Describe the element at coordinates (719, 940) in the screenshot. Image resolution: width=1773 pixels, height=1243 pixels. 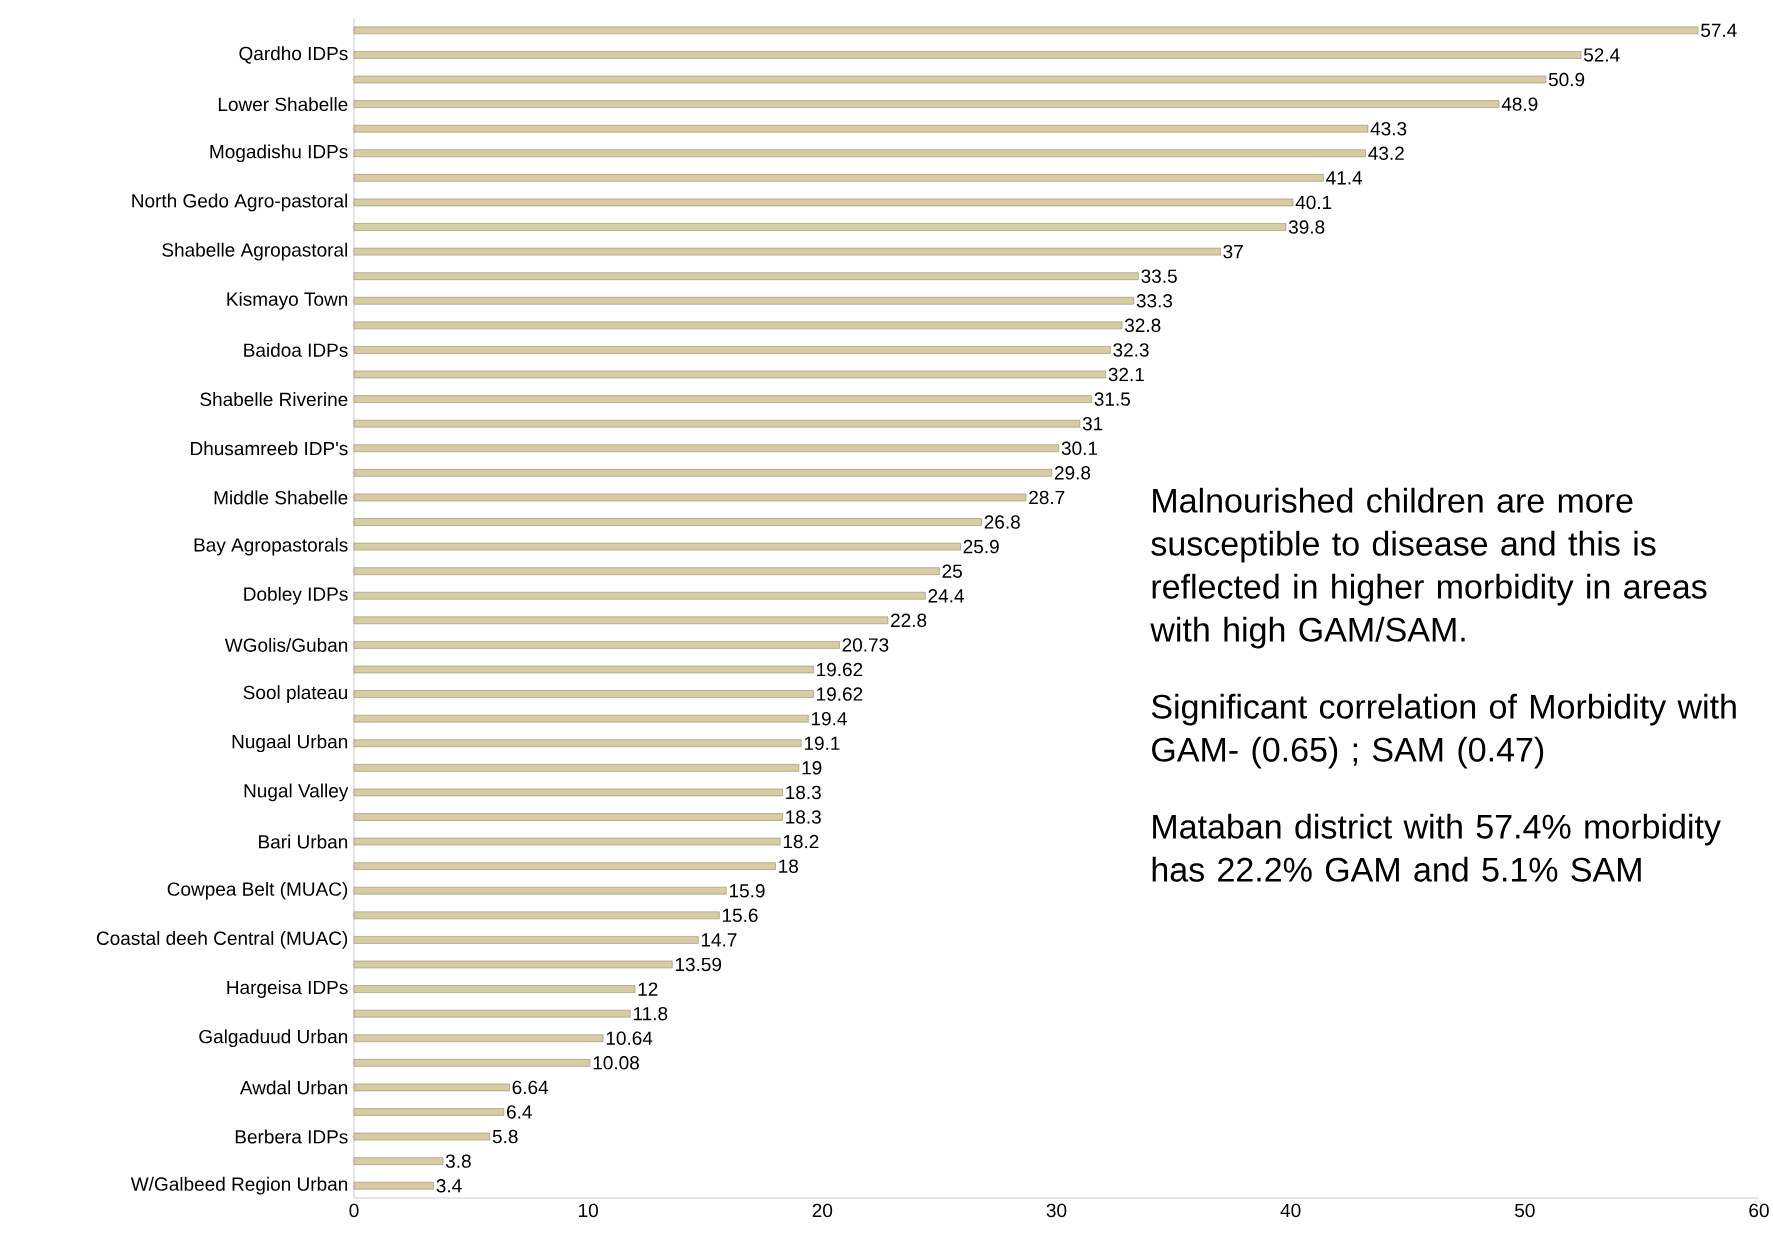
I see `data-label: 14.7` at that location.